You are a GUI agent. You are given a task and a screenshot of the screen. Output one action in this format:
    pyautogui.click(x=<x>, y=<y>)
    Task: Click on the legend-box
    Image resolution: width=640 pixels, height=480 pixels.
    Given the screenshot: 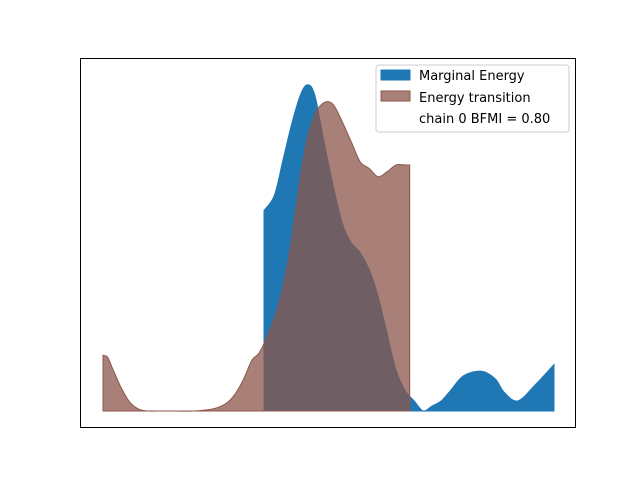 What is the action you would take?
    pyautogui.click(x=472, y=98)
    